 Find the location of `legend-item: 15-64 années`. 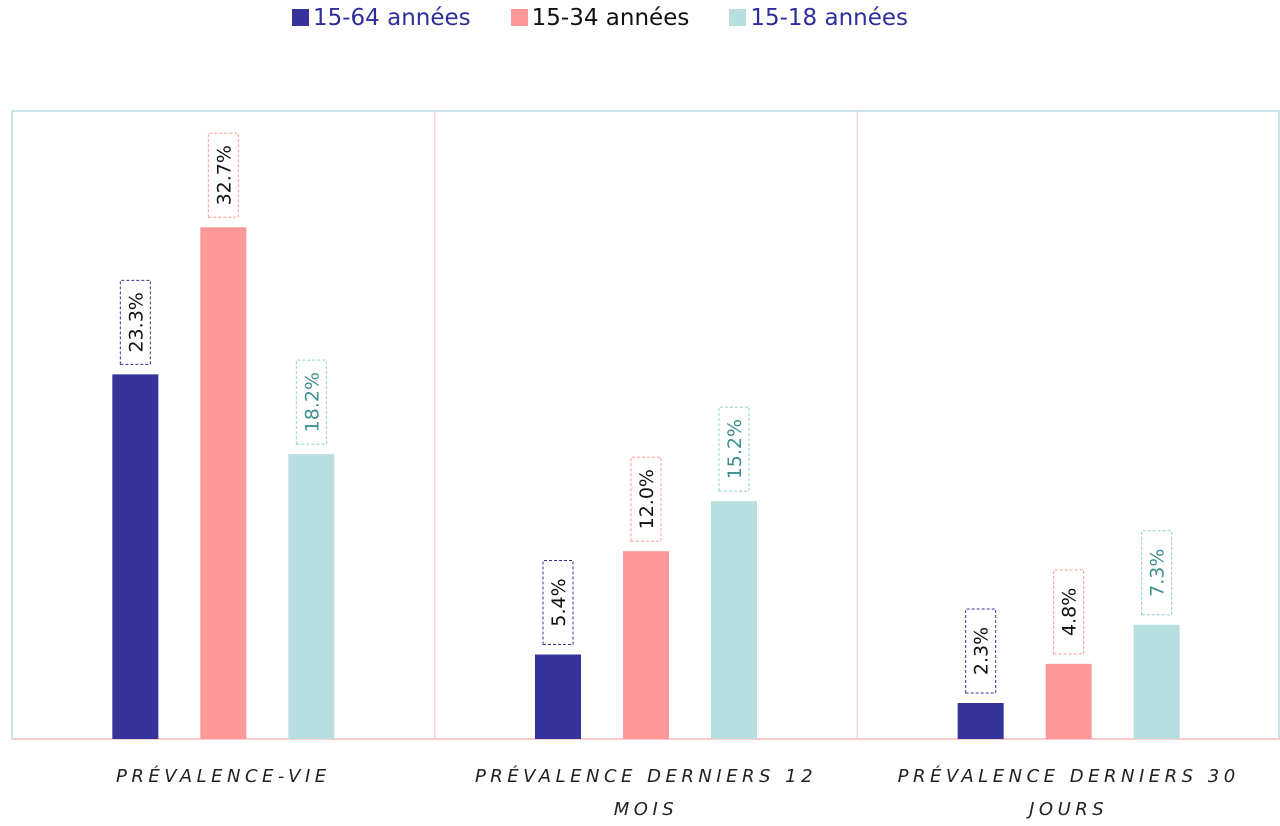

legend-item: 15-64 années is located at coordinates (381, 17).